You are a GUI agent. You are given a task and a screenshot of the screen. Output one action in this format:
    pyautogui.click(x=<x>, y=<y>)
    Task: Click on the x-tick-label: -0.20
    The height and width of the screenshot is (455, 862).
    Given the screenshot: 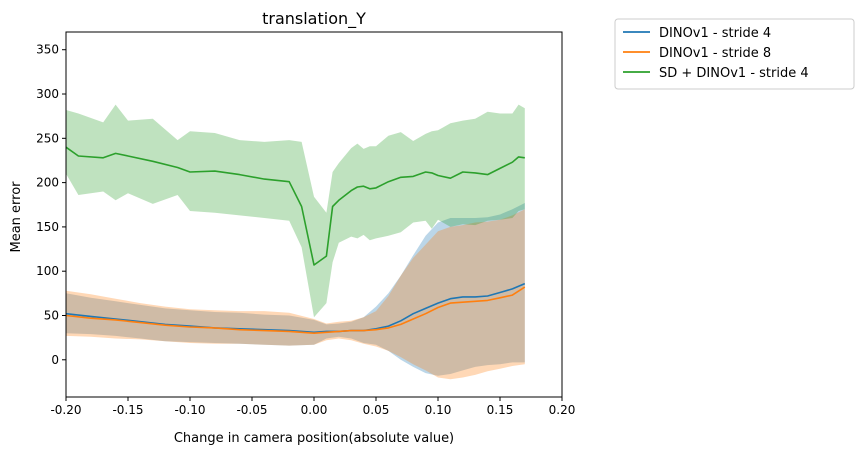 What is the action you would take?
    pyautogui.click(x=65, y=410)
    